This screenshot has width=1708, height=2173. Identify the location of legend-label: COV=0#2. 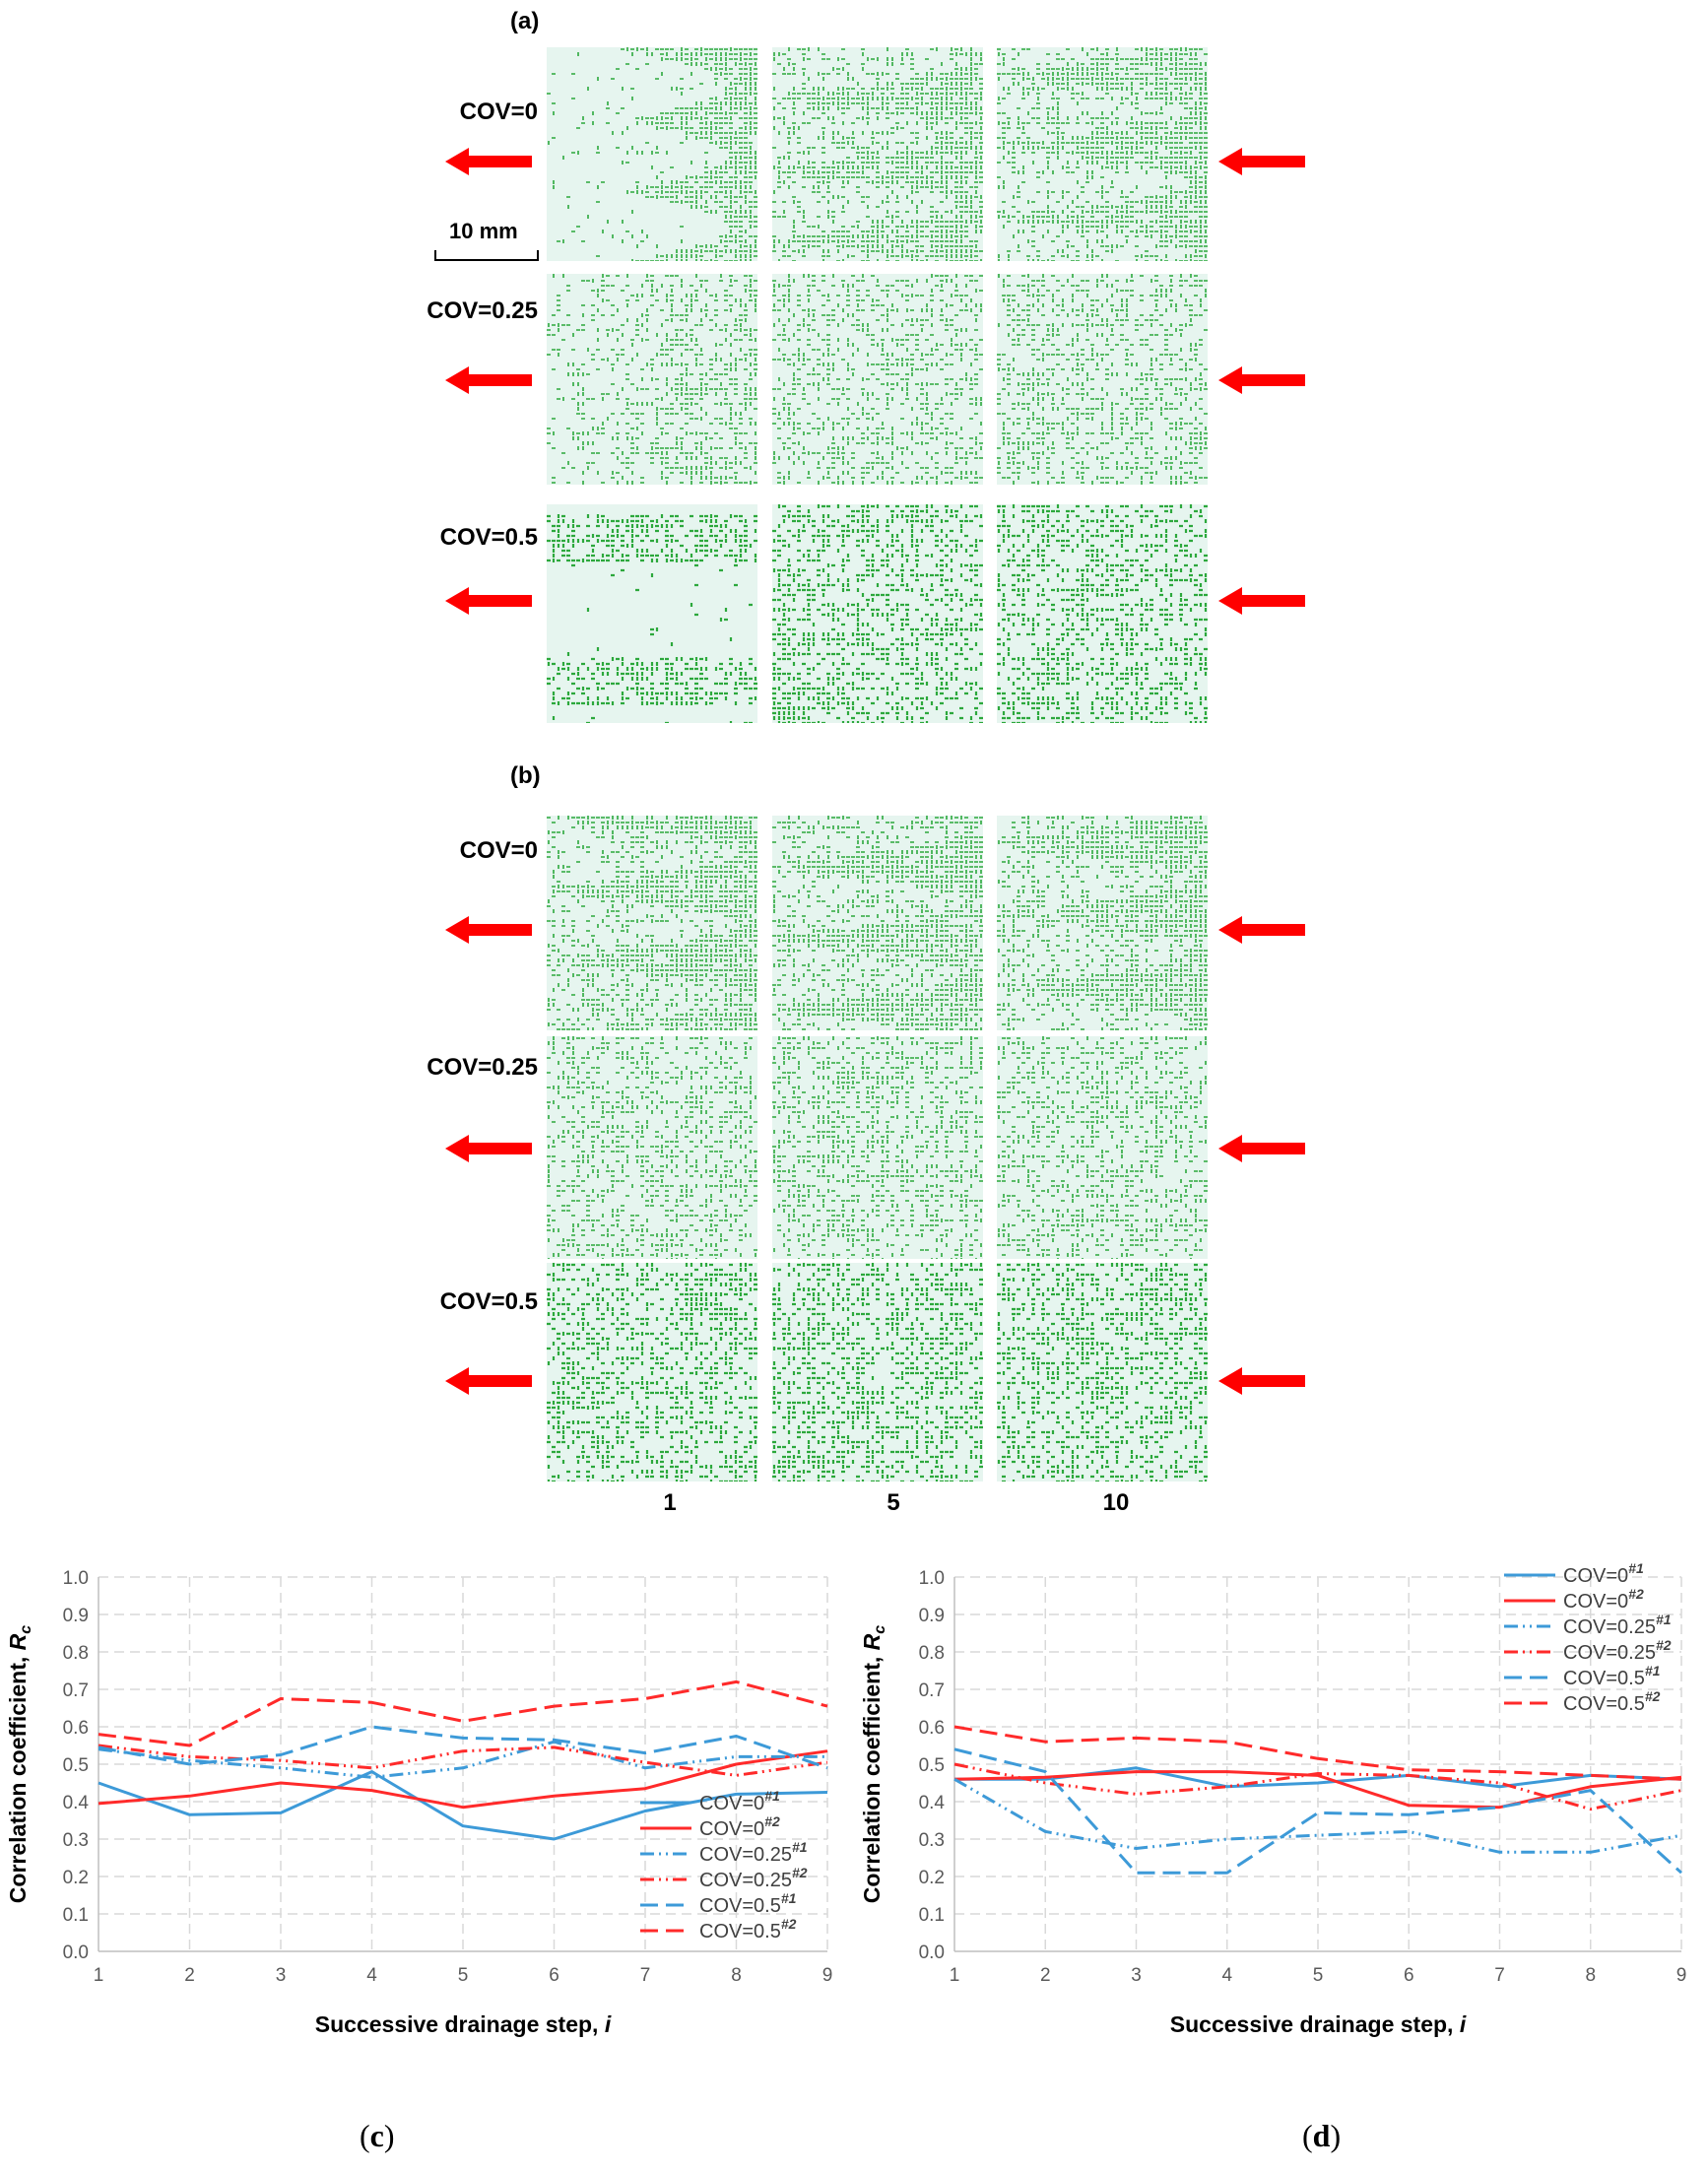
(1603, 1599).